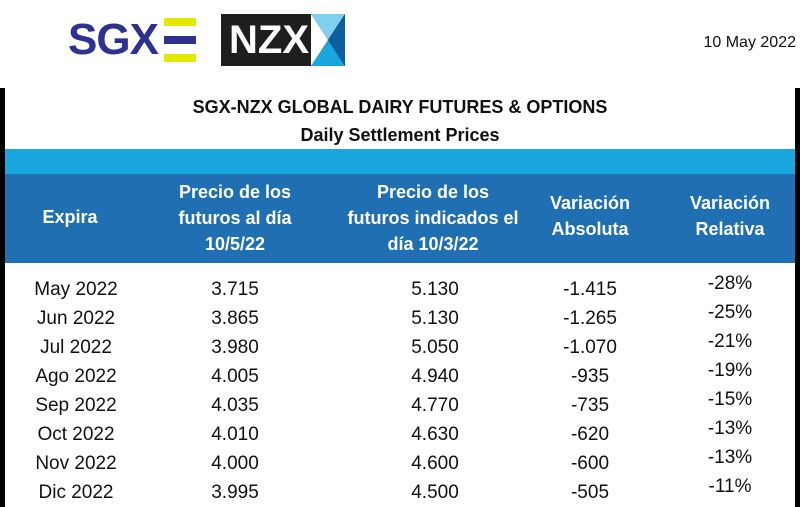 This screenshot has height=507, width=800. What do you see at coordinates (179, 40) in the screenshot?
I see `sgx-logo-bars-icon` at bounding box center [179, 40].